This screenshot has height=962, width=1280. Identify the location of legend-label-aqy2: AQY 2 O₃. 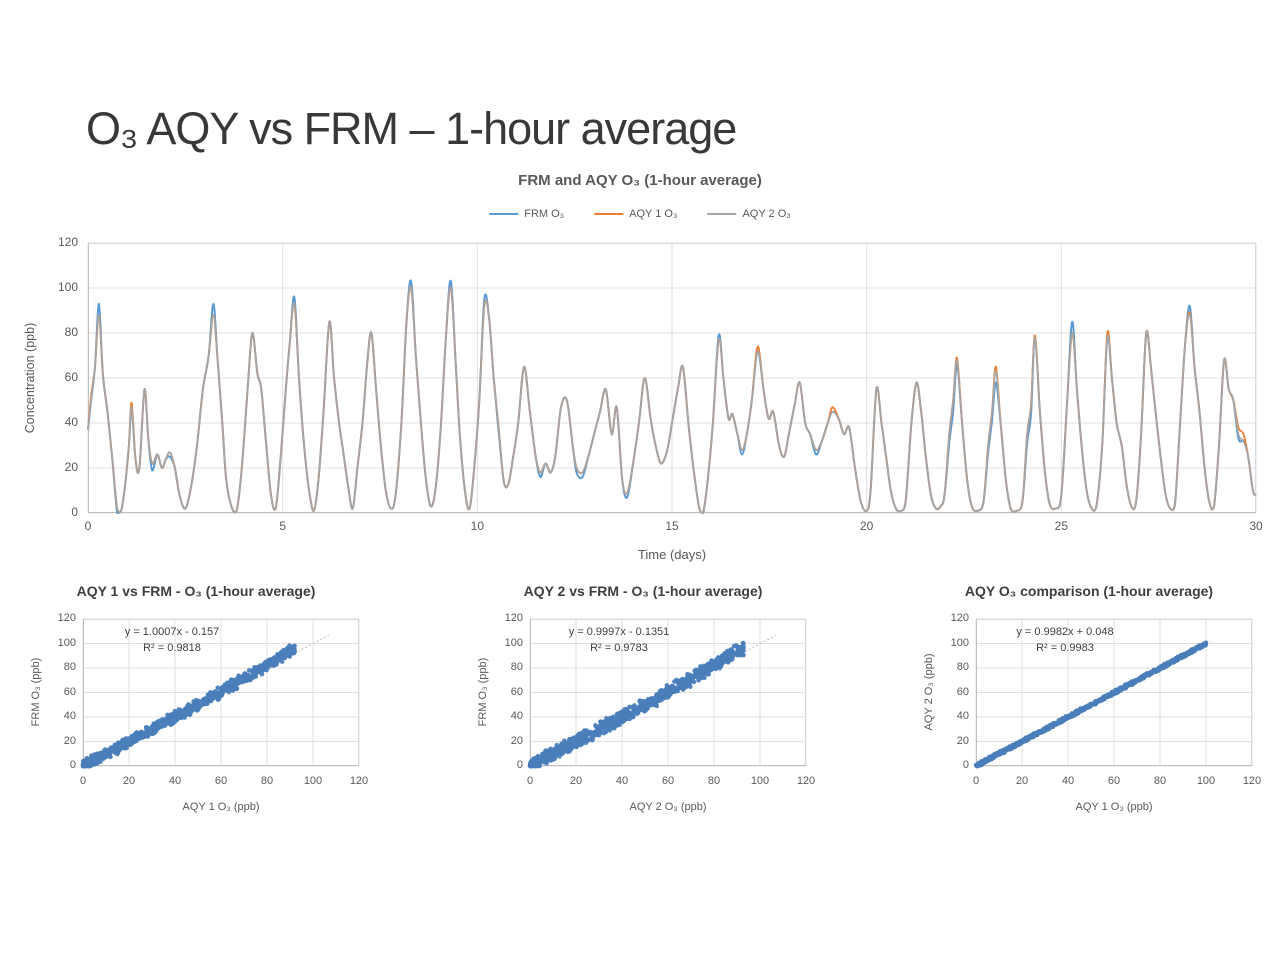
(766, 214).